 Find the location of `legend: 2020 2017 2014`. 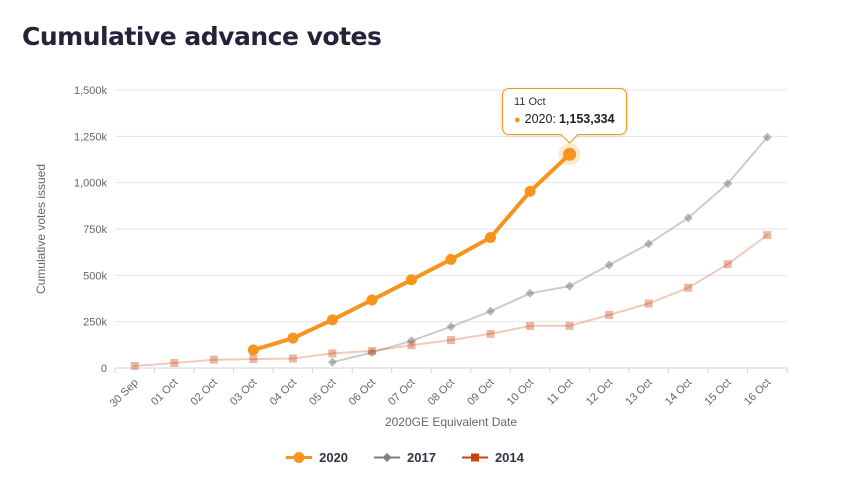

legend: 2020 2017 2014 is located at coordinates (425, 457).